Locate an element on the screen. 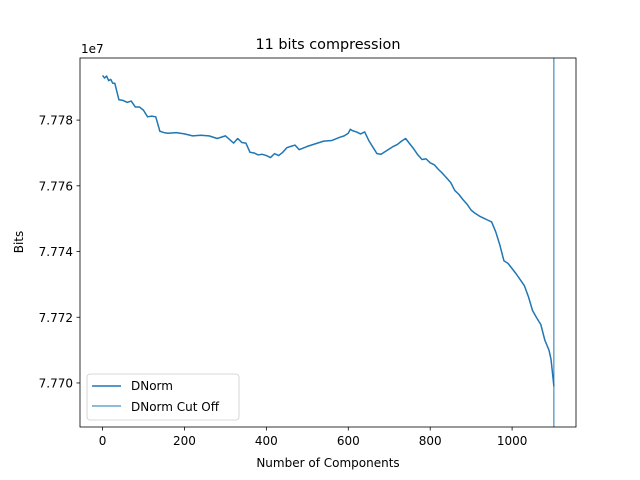 This screenshot has width=640, height=480. y-axis: 7.770 7.772 7.774 7.776 7.778 is located at coordinates (59, 252).